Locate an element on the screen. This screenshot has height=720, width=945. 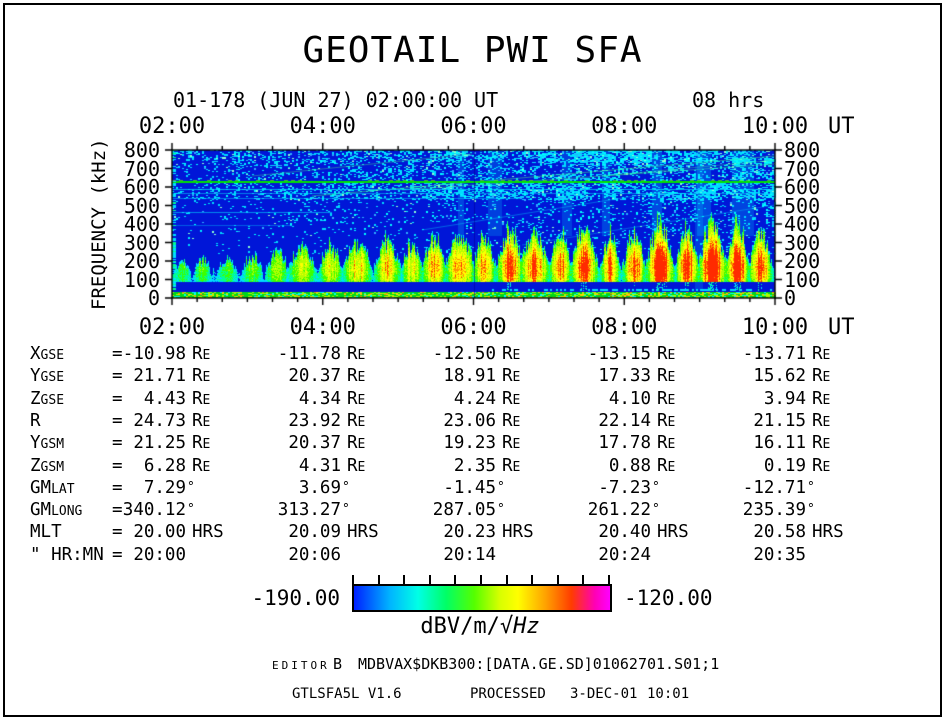
colorbar-min-label: -190.00 is located at coordinates (295, 598).